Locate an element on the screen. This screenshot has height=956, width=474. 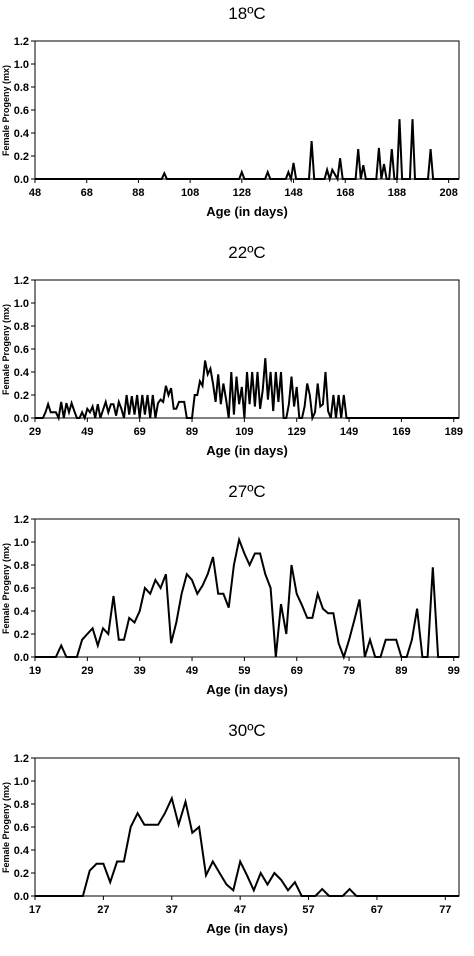
x-tick-label: 88 is located at coordinates (138, 193).